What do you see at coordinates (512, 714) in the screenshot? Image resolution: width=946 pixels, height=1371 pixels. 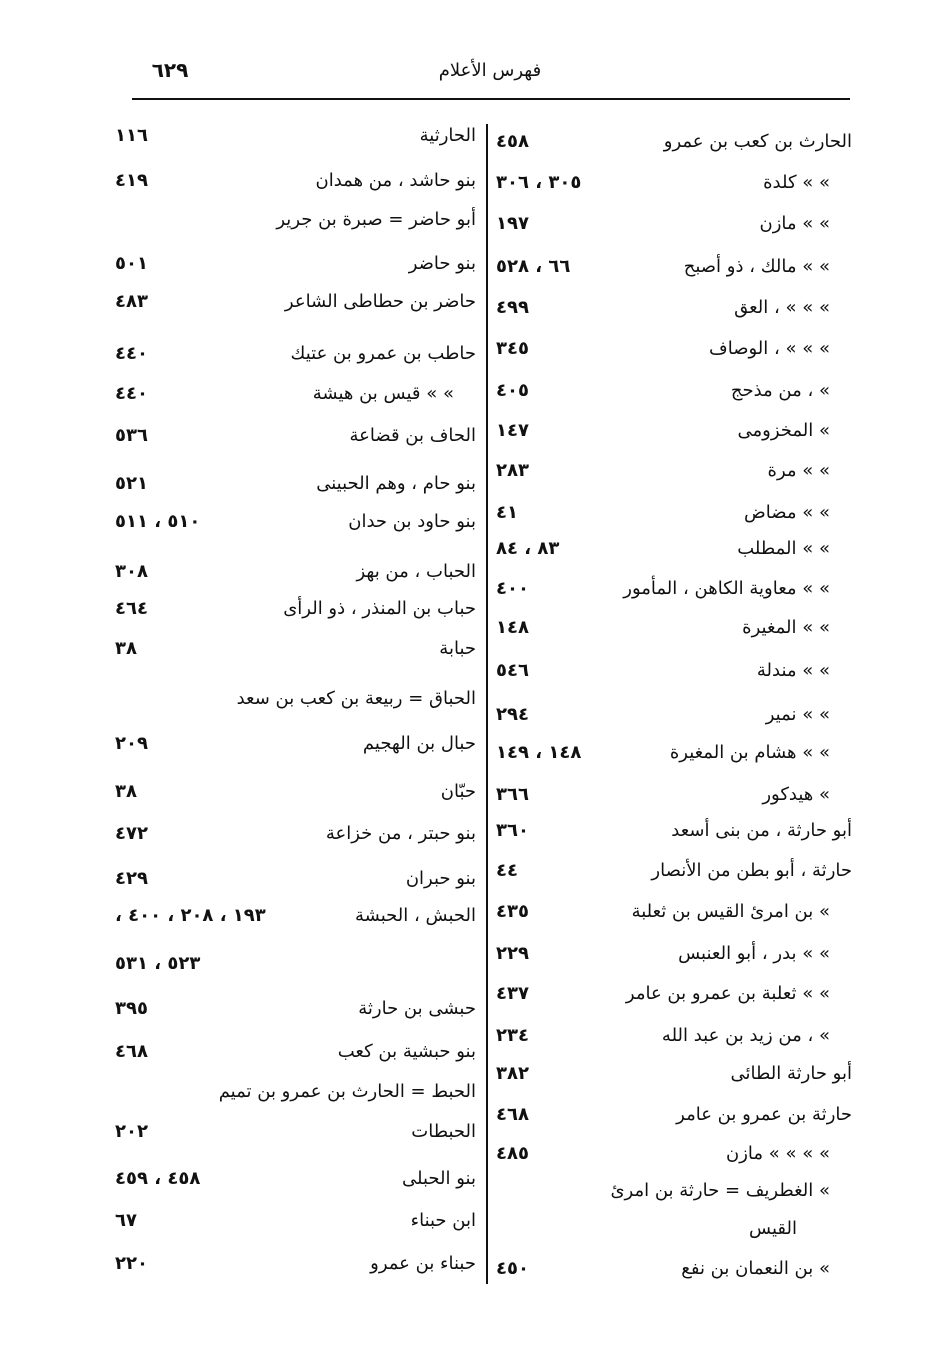 I see `right-column-entry-pages: ٢٩٤` at bounding box center [512, 714].